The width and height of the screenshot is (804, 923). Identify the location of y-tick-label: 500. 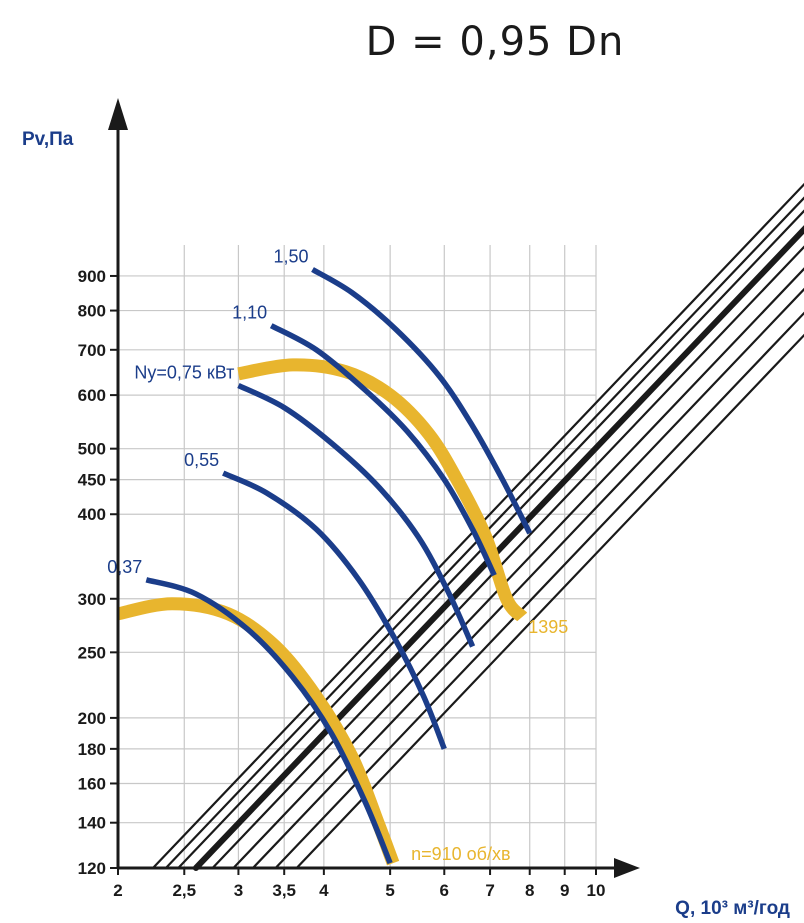
(92, 449).